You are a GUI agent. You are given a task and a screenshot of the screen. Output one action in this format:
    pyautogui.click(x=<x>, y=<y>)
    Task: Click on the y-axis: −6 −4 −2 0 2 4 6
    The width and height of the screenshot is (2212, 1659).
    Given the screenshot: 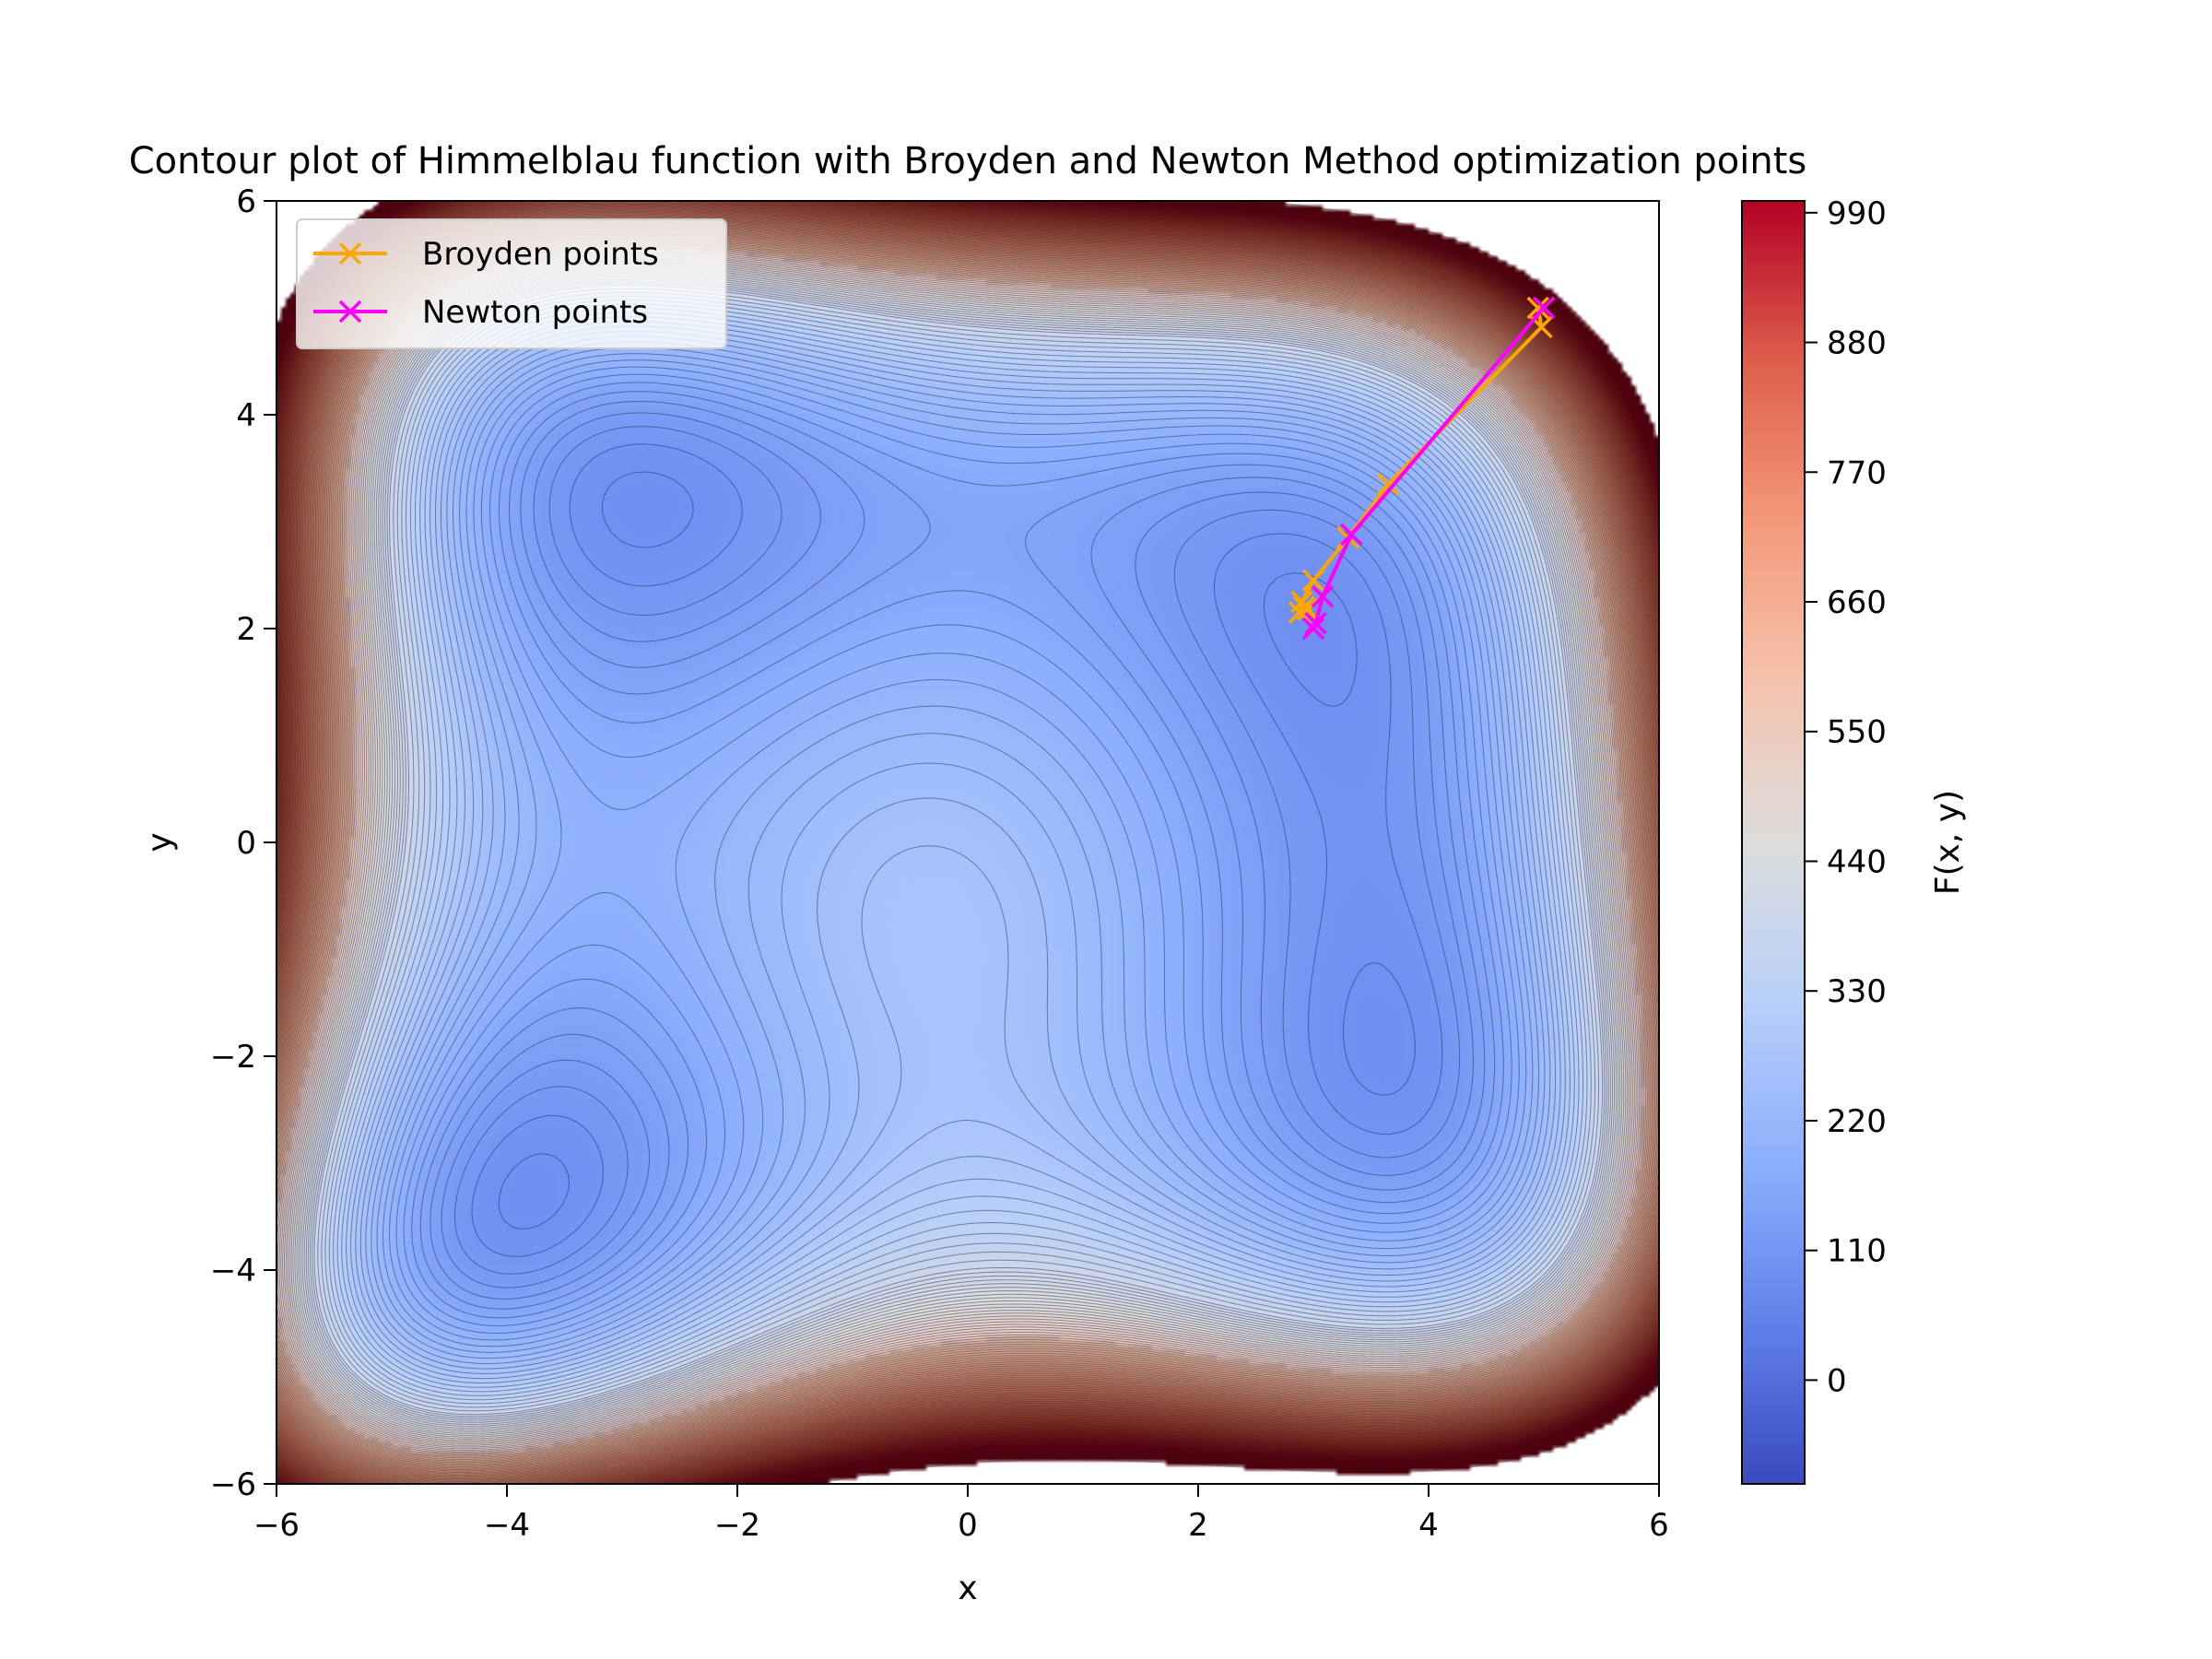 What is the action you would take?
    pyautogui.click(x=243, y=843)
    